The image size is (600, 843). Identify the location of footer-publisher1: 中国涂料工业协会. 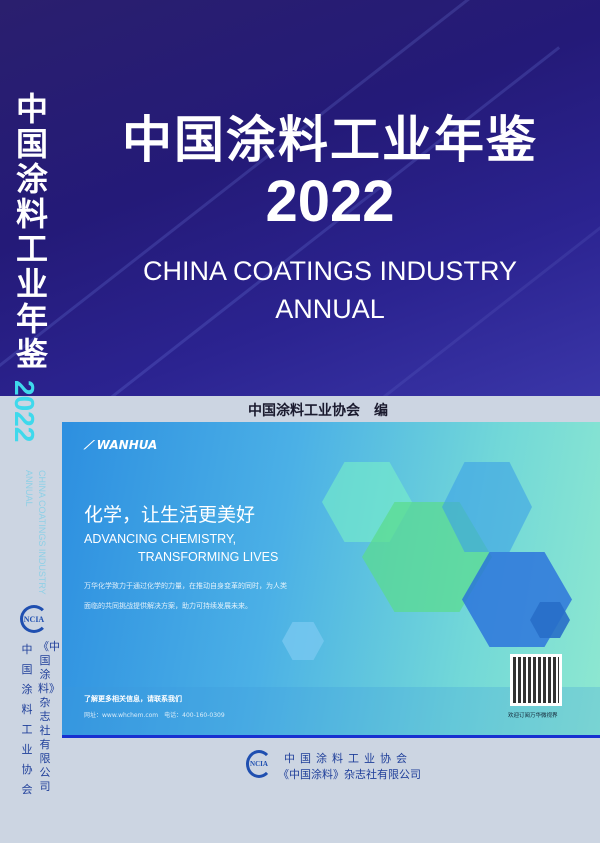
(348, 758).